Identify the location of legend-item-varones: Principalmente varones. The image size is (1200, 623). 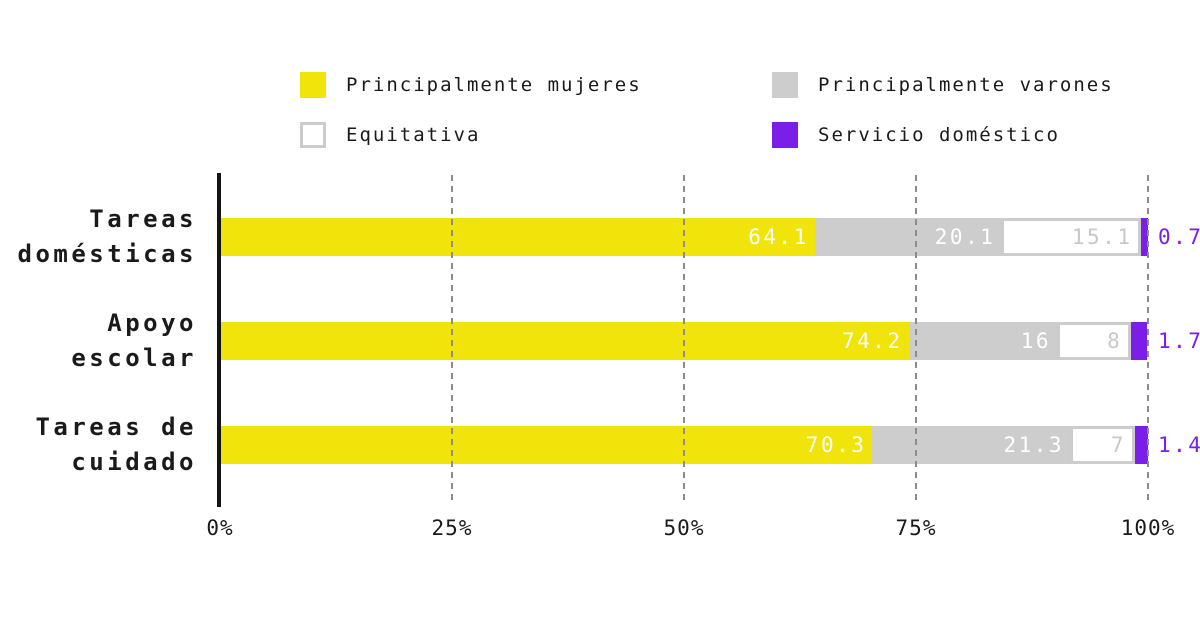
(943, 85).